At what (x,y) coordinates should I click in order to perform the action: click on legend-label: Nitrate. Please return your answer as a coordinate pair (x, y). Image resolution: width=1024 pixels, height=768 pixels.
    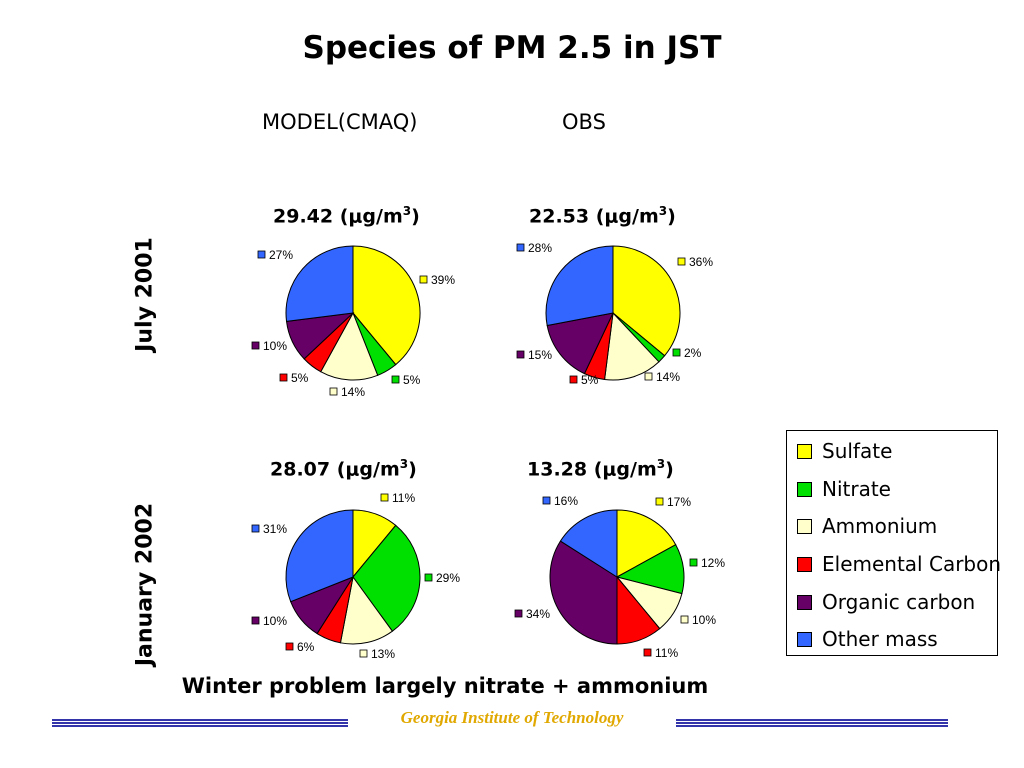
    Looking at the image, I should click on (856, 489).